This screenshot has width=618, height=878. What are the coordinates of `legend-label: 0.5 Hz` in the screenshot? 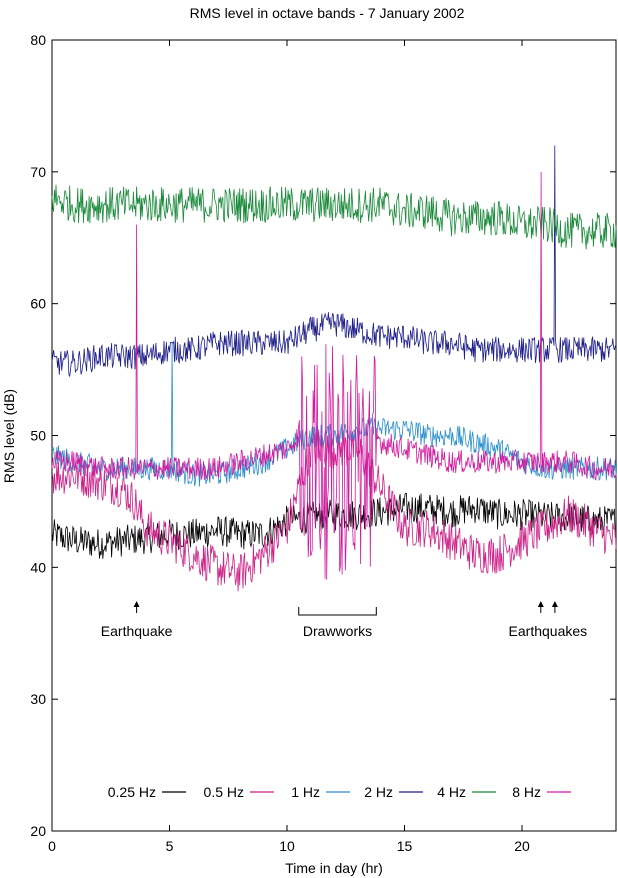 It's located at (224, 792).